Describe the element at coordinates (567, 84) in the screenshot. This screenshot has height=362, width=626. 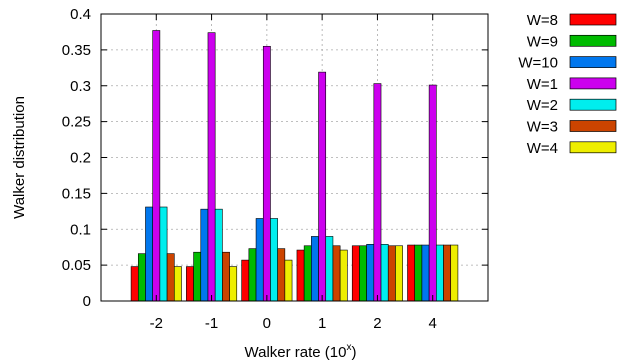
I see `legend: W=8 W=9 W=10 W=1 W=2 W=3 W=4` at that location.